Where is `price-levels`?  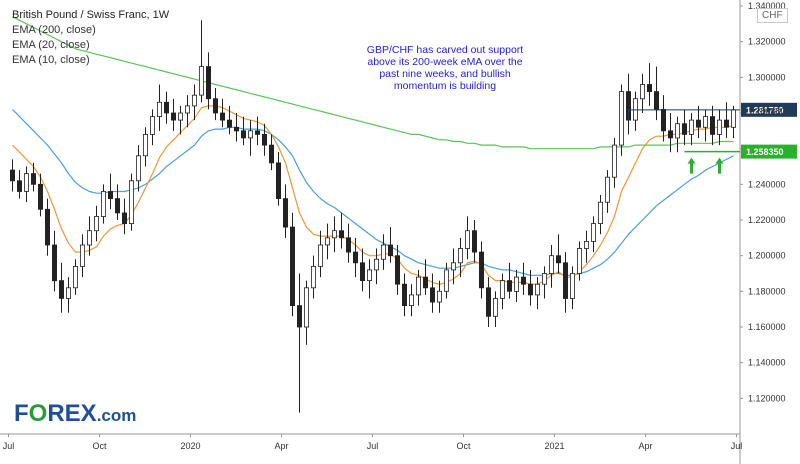 price-levels is located at coordinates (684, 131).